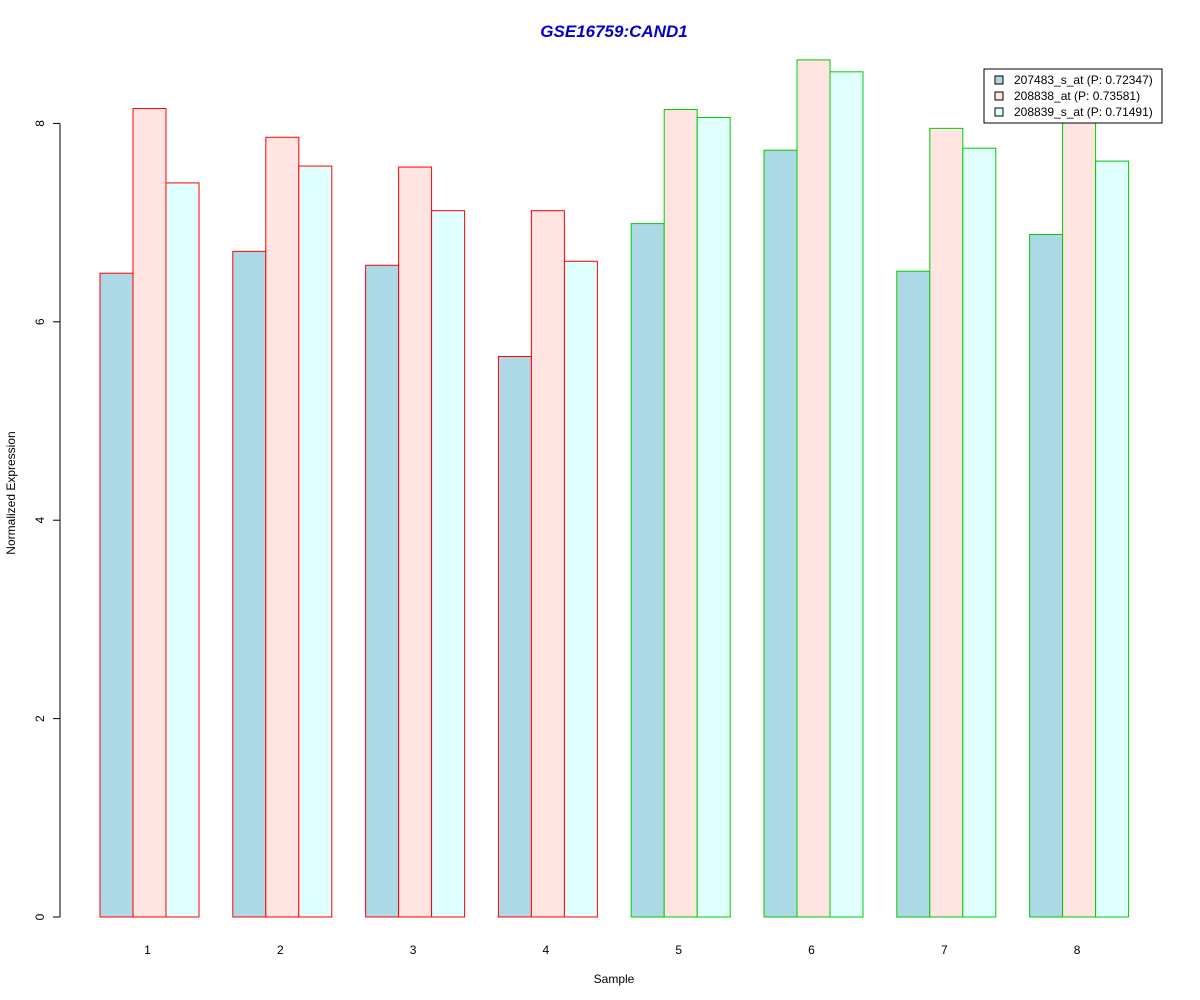 Image resolution: width=1200 pixels, height=1000 pixels. I want to click on x-tick-label: 2, so click(280, 950).